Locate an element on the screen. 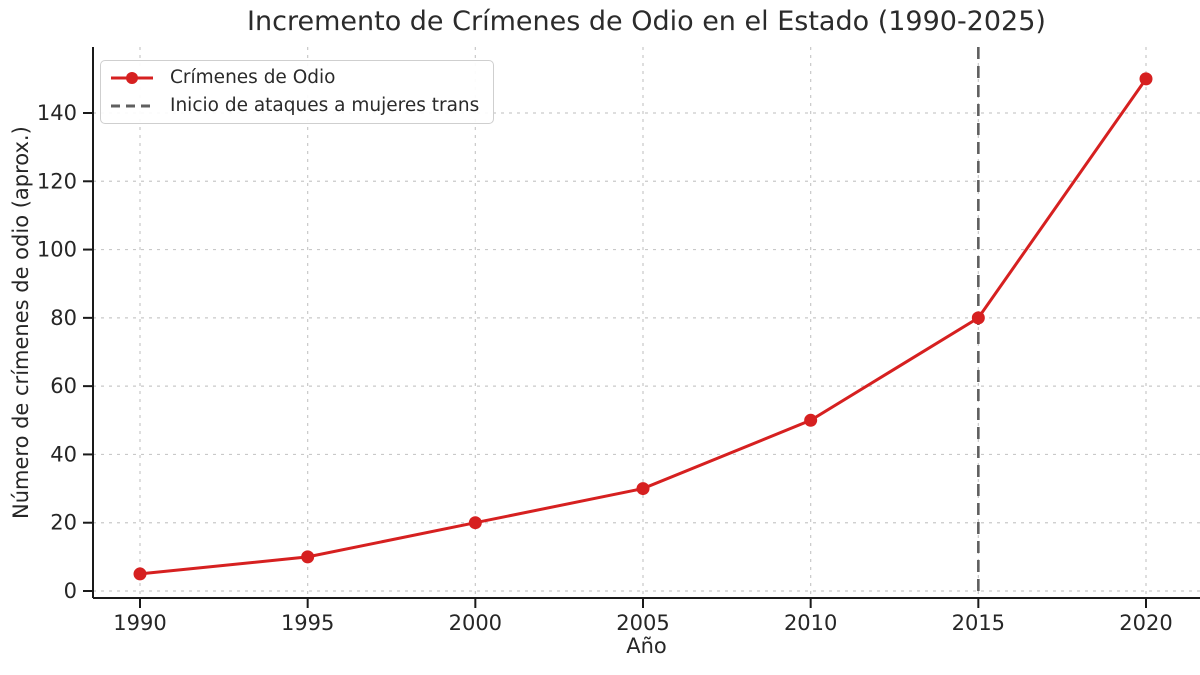 This screenshot has height=675, width=1200. x-axis-label: Año is located at coordinates (646, 646).